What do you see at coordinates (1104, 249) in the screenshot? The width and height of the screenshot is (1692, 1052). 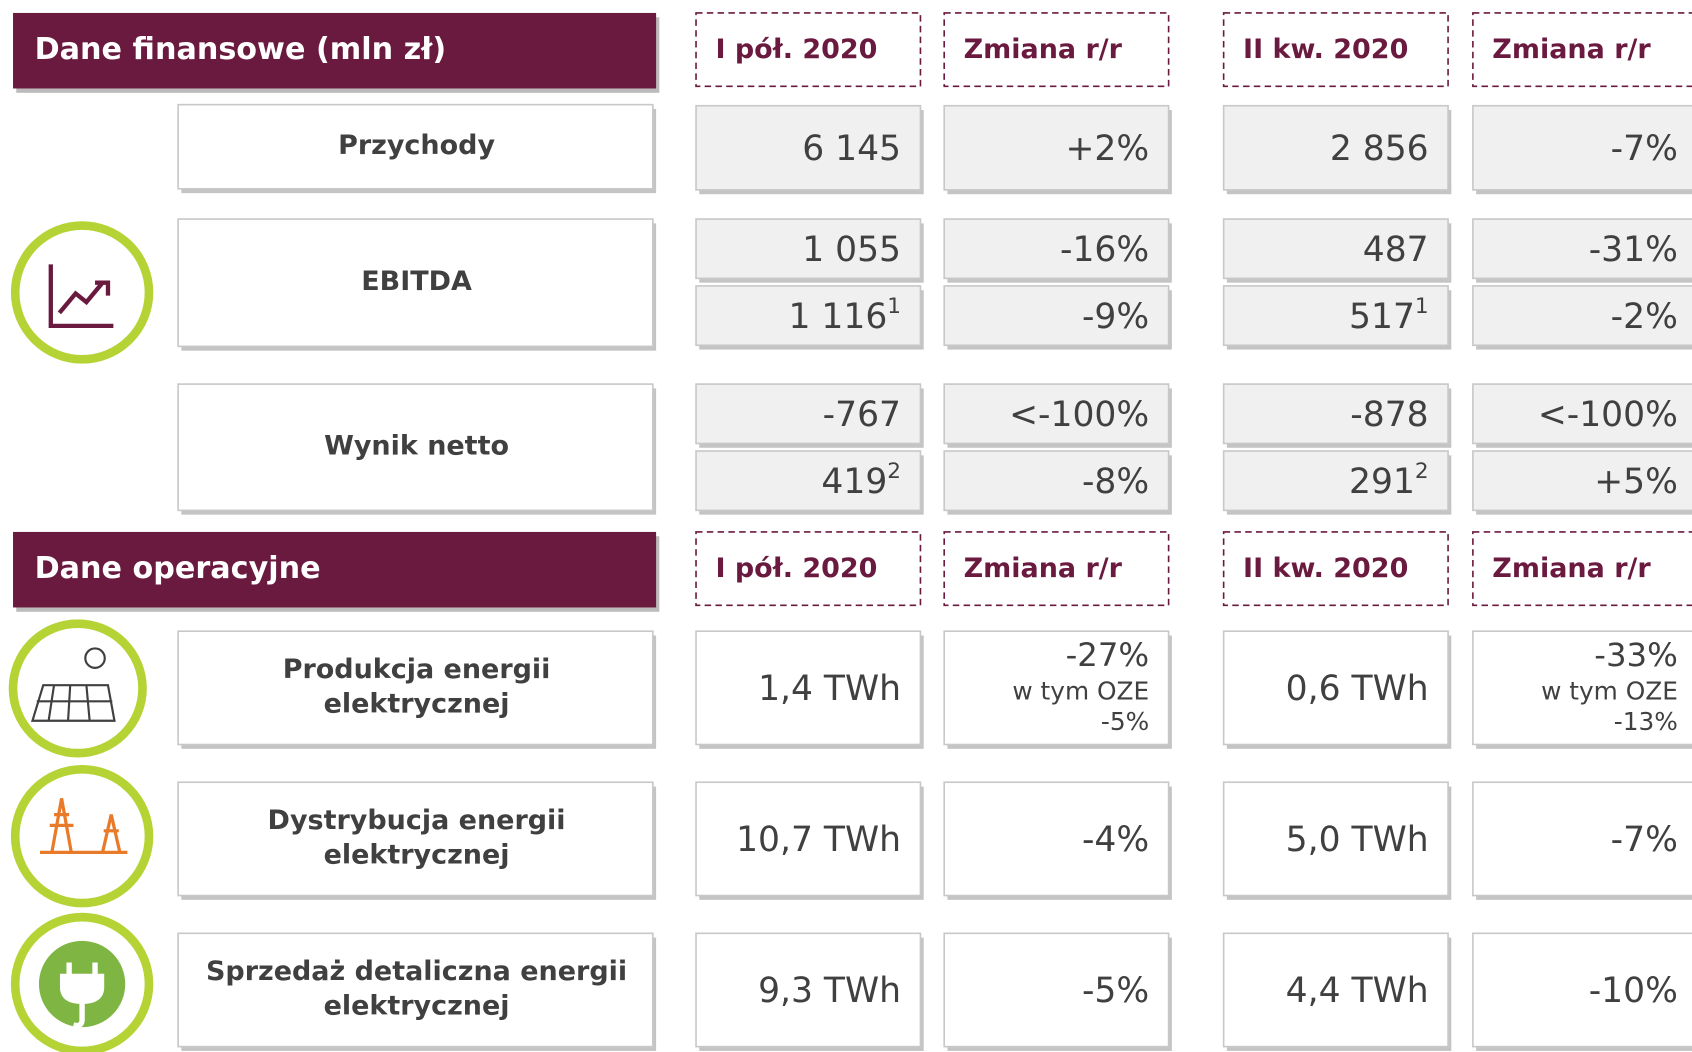 I see `value: -16%` at bounding box center [1104, 249].